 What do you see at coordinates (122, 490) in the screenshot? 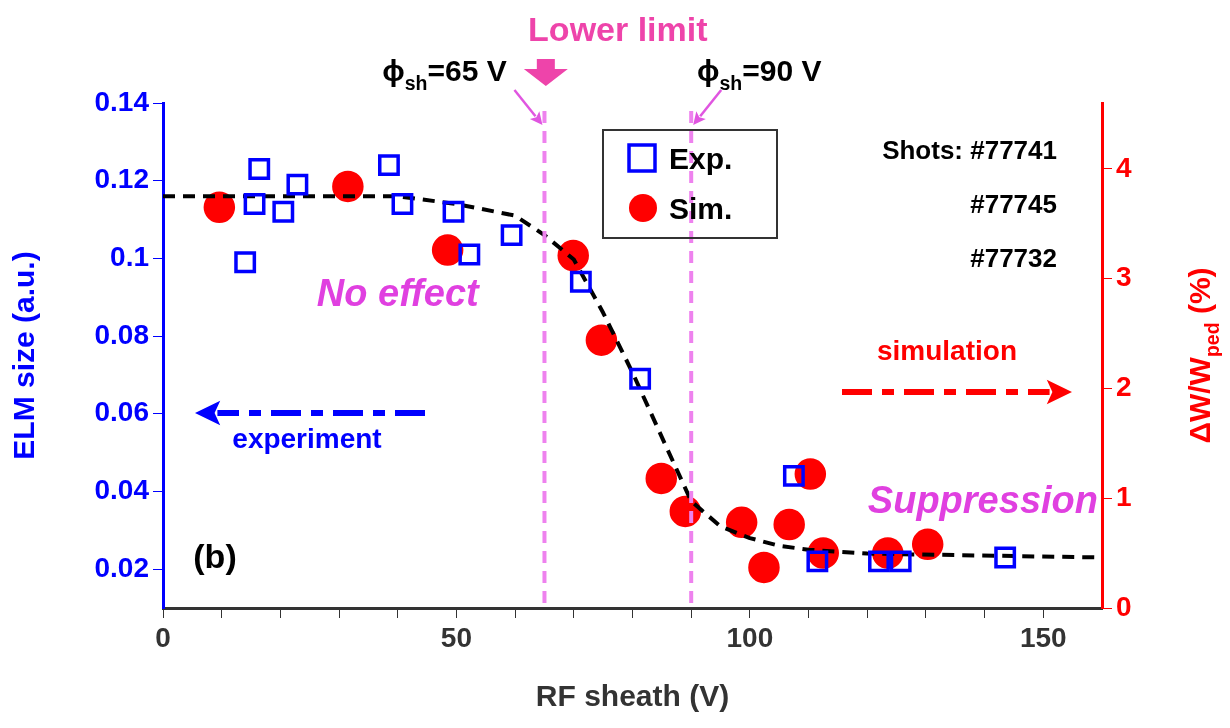
I see `y-tick-label: 0.04` at bounding box center [122, 490].